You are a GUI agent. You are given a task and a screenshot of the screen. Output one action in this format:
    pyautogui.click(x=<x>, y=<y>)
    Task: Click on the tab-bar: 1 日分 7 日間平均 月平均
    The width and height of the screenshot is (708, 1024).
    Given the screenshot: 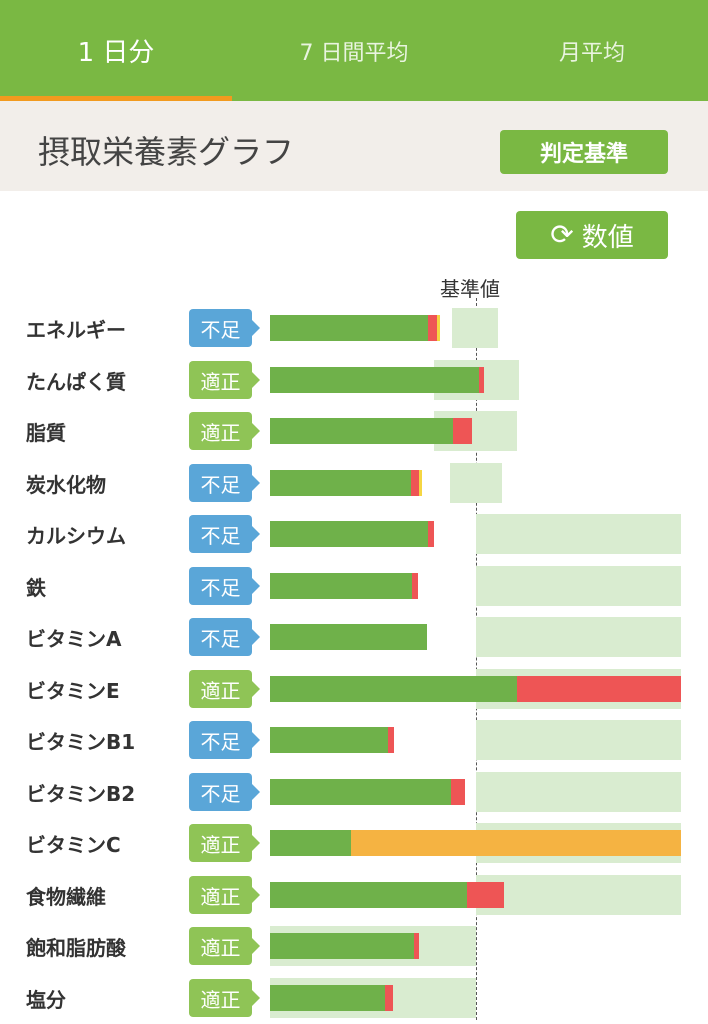 What is the action you would take?
    pyautogui.click(x=354, y=50)
    